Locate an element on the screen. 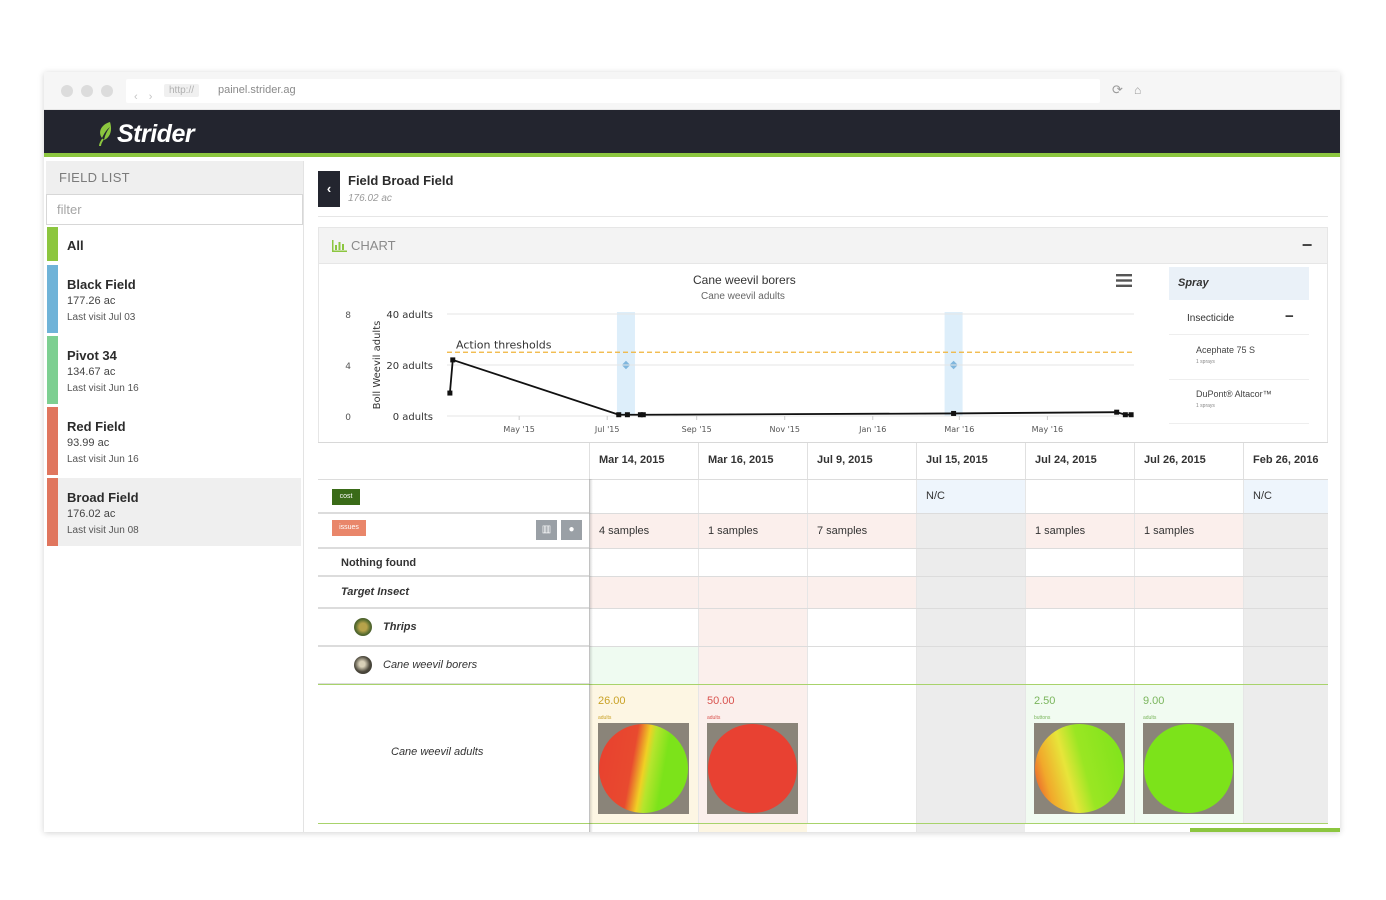 The image size is (1386, 900). legend-item: DuPont® Altacor™ 1 sprays is located at coordinates (1239, 402).